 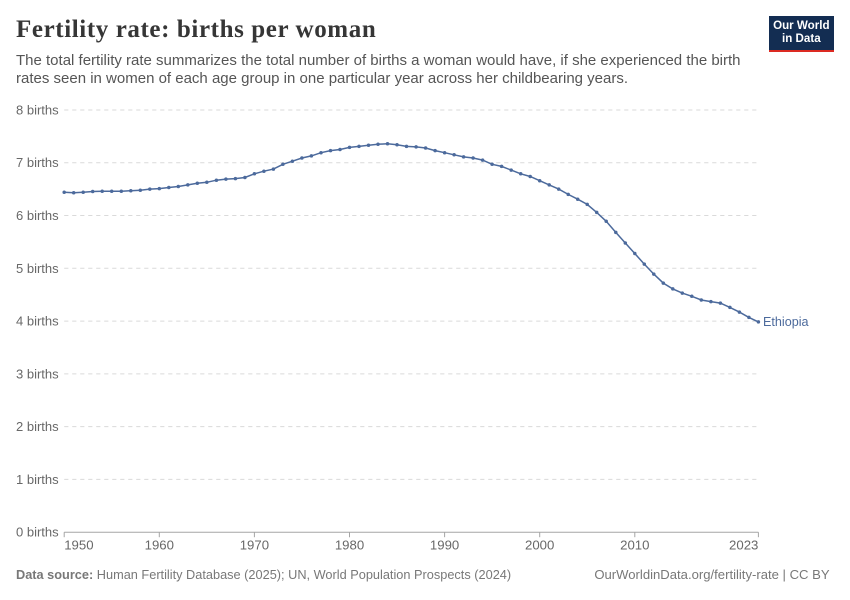 I want to click on svg-text: 1960, so click(x=159, y=545).